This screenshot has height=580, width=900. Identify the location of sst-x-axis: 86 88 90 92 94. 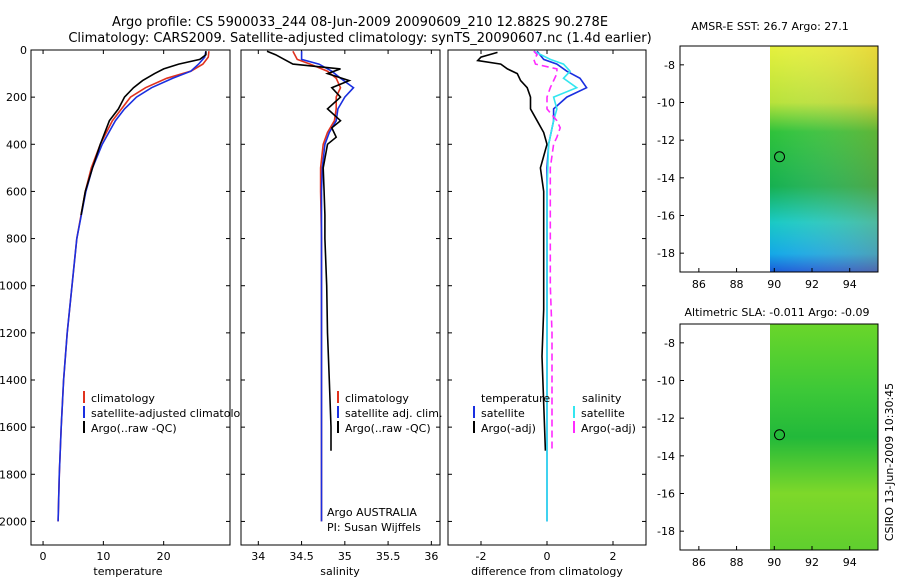
(774, 279).